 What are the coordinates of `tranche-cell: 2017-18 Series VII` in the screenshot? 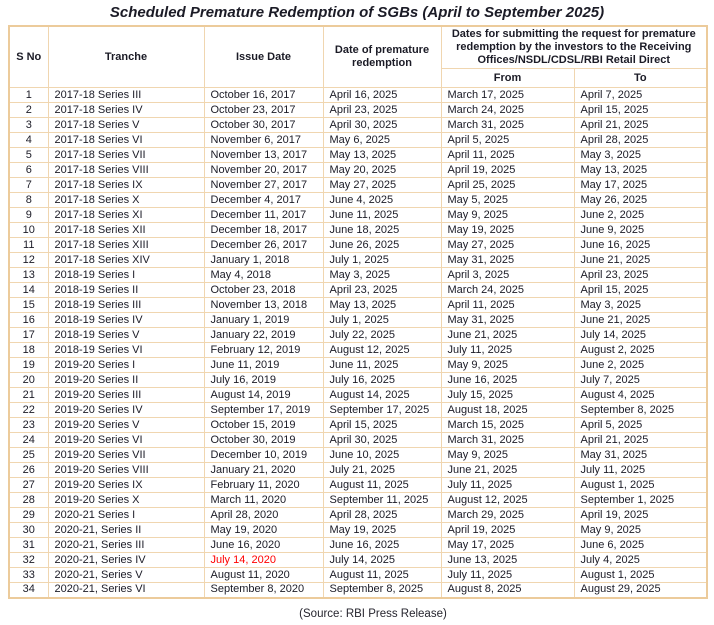 It's located at (126, 155).